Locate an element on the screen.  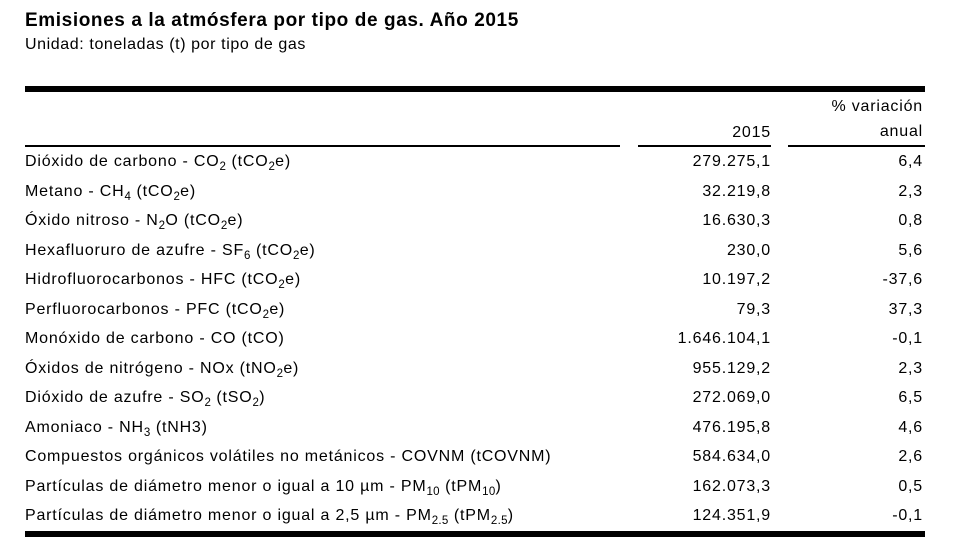
gas-column-header is located at coordinates (322, 119).